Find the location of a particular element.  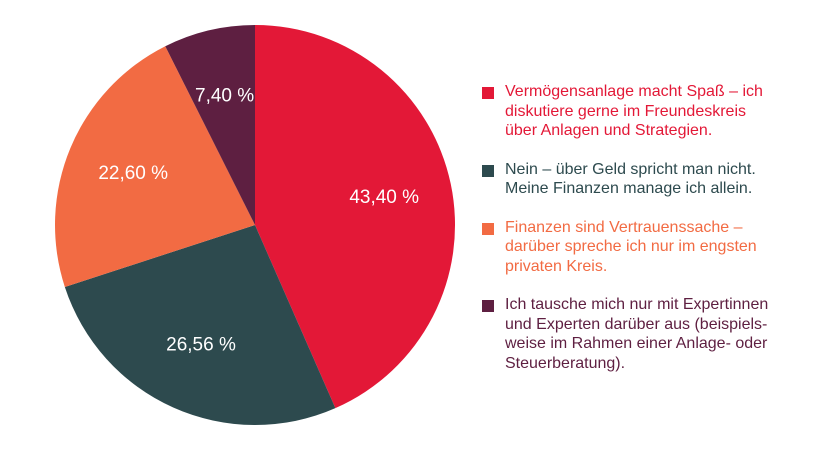

pie-value-label-1: 43,40 % is located at coordinates (384, 197).